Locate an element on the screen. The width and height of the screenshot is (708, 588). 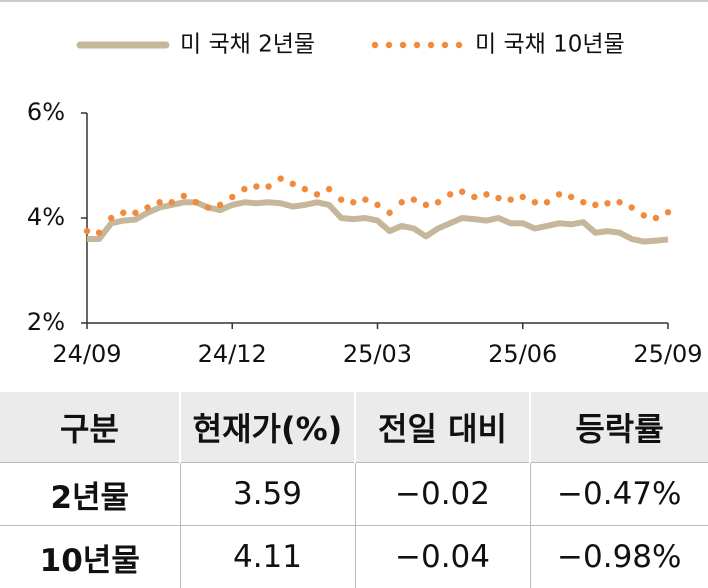
table-cell: 2년물 is located at coordinates (90, 493).